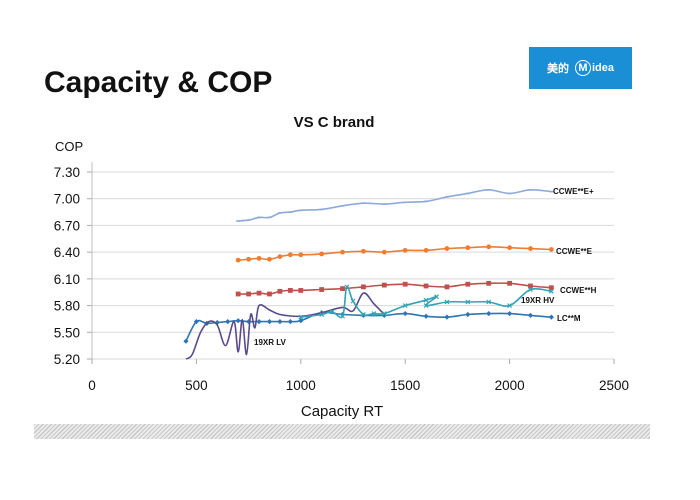 This screenshot has height=500, width=700. What do you see at coordinates (158, 82) in the screenshot?
I see `slide-title: Capacity & COP` at bounding box center [158, 82].